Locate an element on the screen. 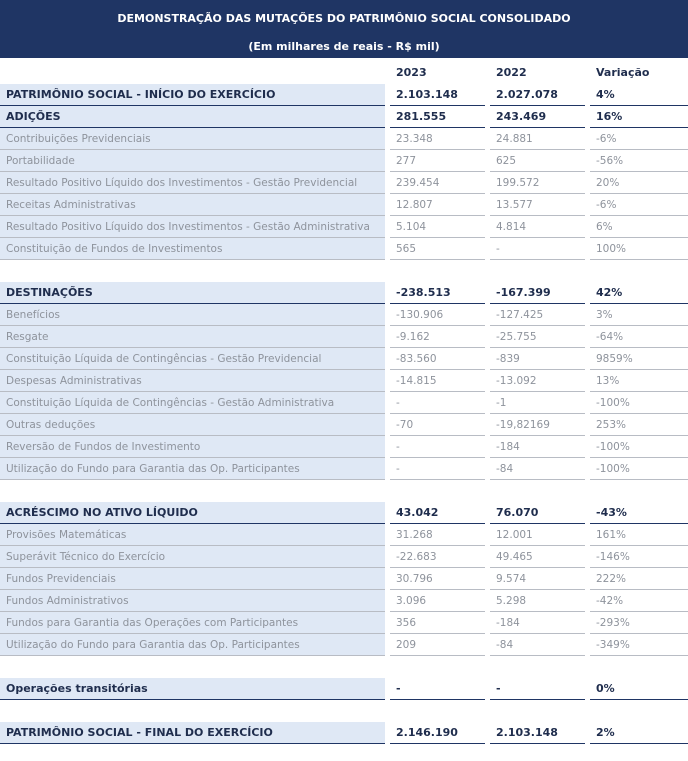 The image size is (688, 761). item-row-cell: -293% is located at coordinates (639, 623).